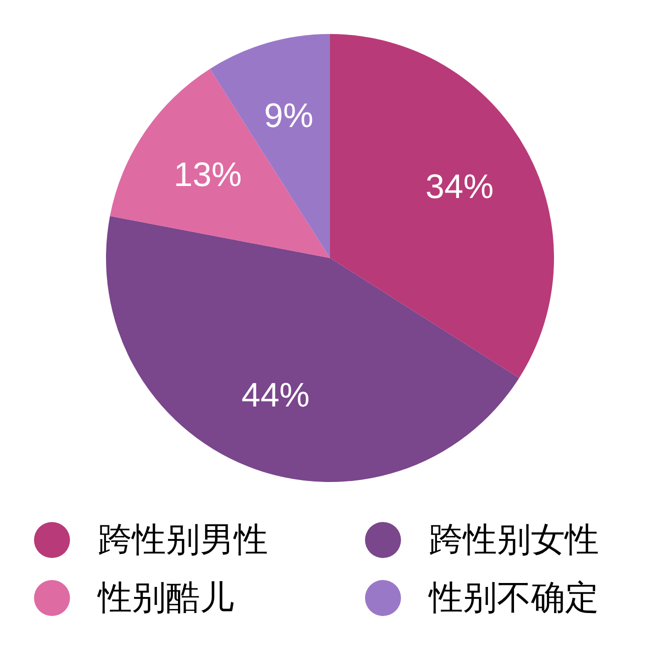  Describe the element at coordinates (513, 598) in the screenshot. I see `legend-label: 性别不确定` at that location.